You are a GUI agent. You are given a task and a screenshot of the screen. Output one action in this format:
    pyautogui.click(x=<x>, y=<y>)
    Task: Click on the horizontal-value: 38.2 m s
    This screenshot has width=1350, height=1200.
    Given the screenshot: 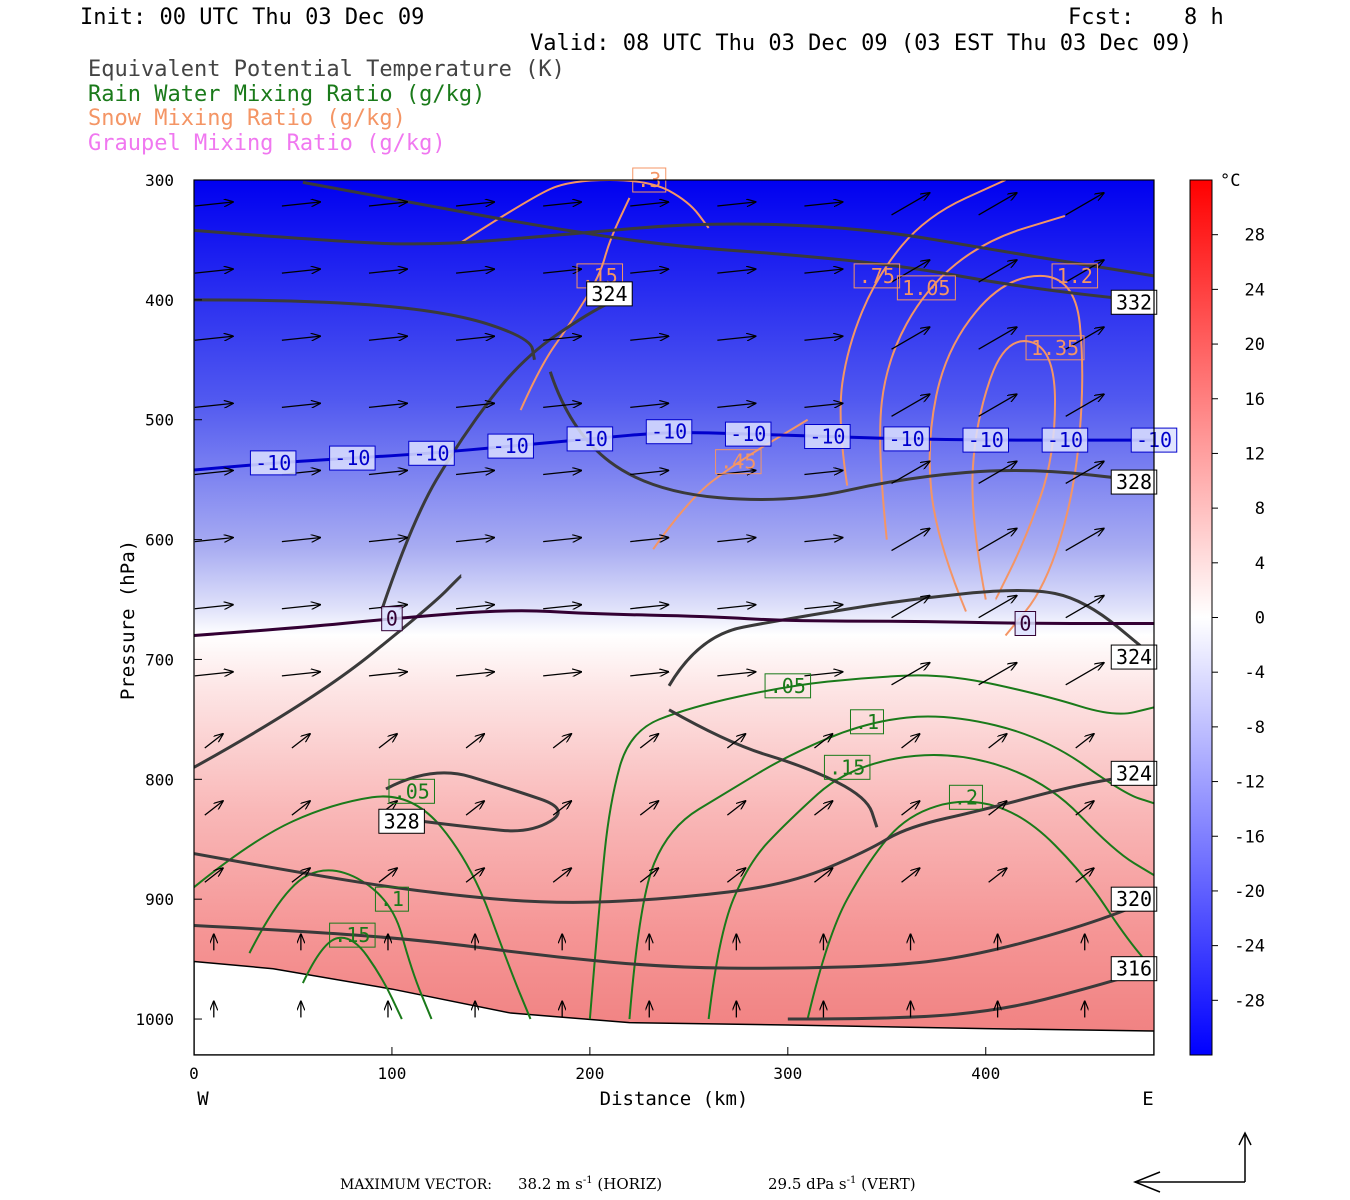 What is the action you would take?
    pyautogui.click(x=550, y=1184)
    